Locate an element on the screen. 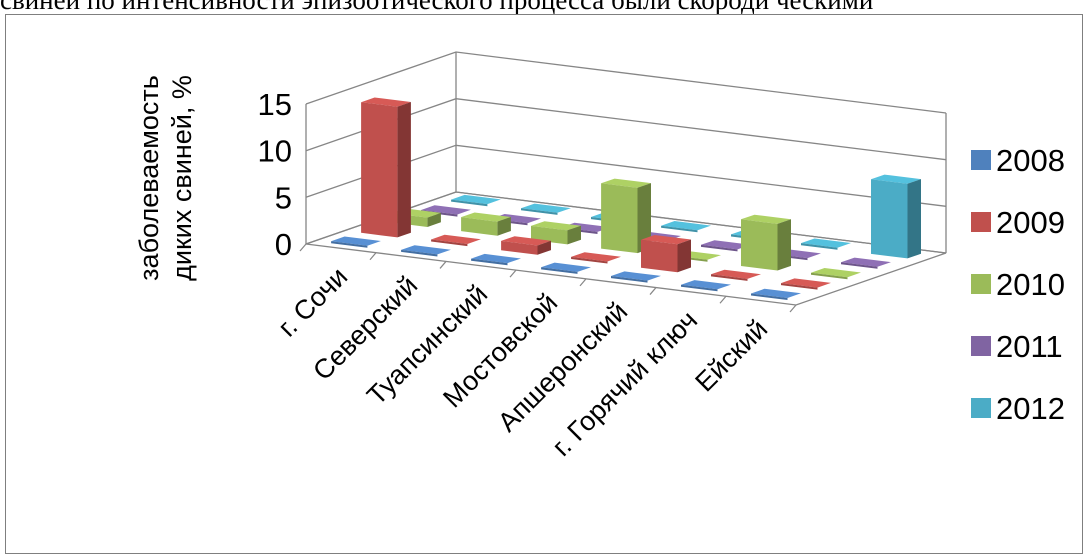 The height and width of the screenshot is (554, 1083). legend-item: 2010 is located at coordinates (1018, 284).